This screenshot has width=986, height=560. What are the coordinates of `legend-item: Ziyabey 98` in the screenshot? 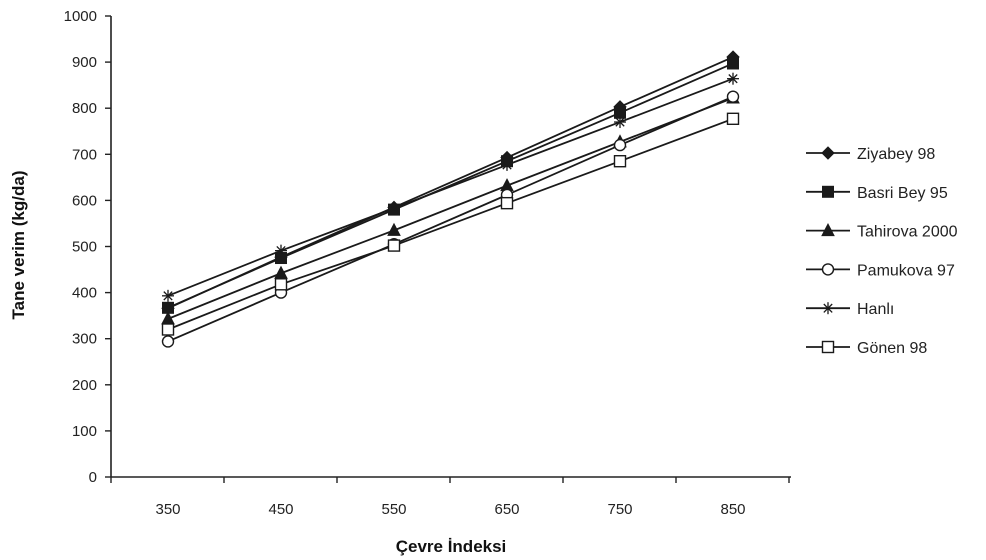 It's located at (870, 154).